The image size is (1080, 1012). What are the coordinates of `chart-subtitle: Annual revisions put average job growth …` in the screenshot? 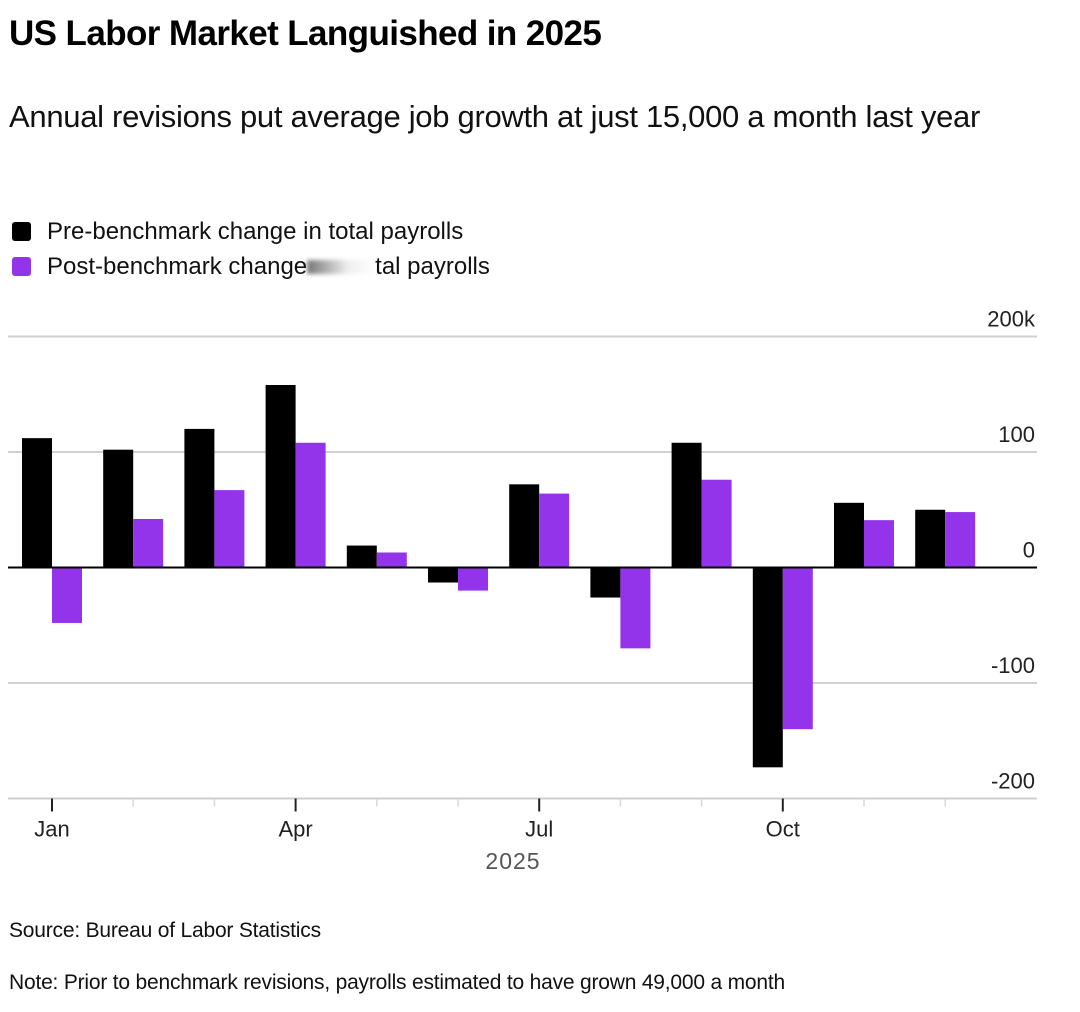 It's located at (494, 116).